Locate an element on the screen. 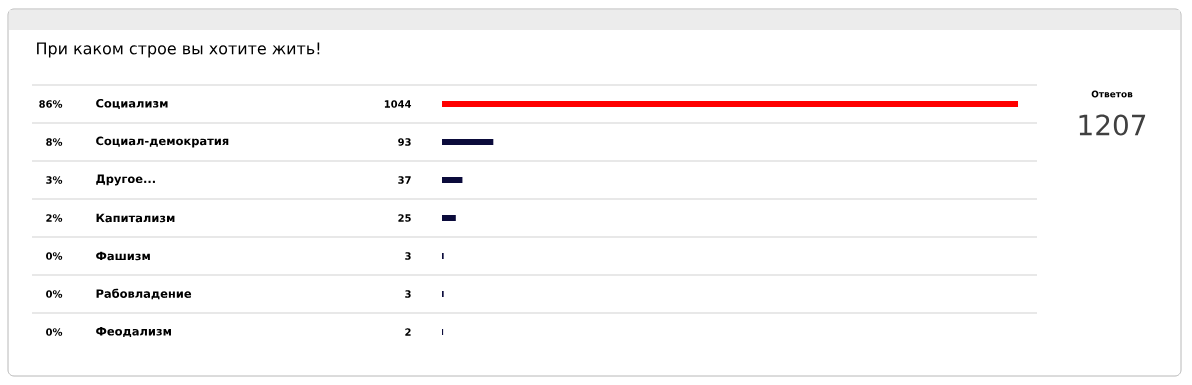  text: 3% is located at coordinates (54, 180).